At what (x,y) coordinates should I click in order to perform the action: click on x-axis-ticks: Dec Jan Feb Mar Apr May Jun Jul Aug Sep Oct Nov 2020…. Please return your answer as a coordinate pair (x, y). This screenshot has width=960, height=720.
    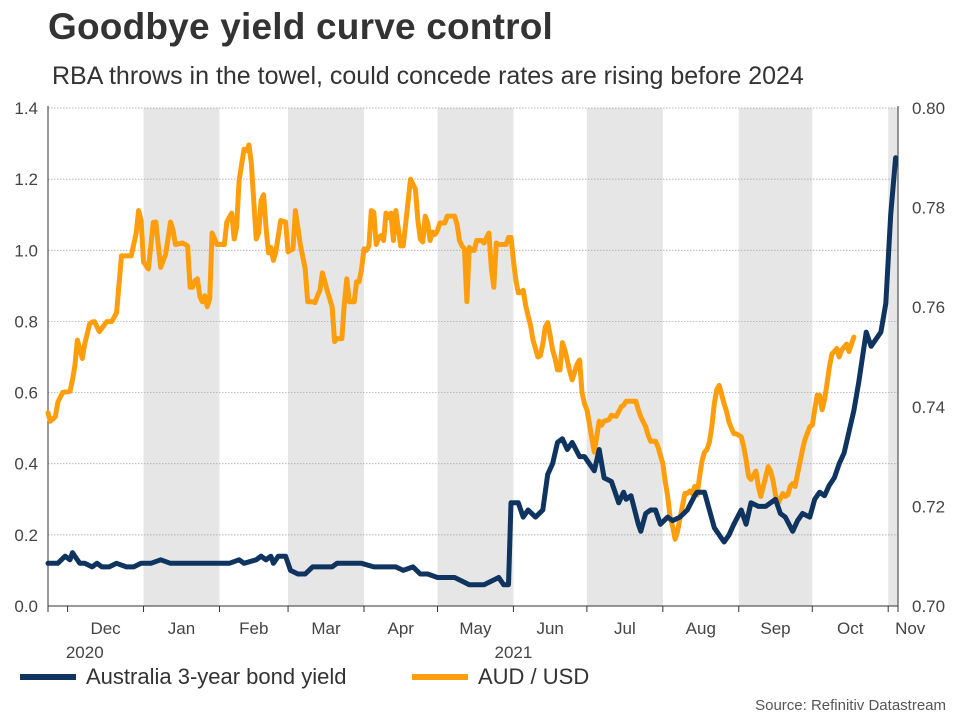
    Looking at the image, I should click on (496, 634).